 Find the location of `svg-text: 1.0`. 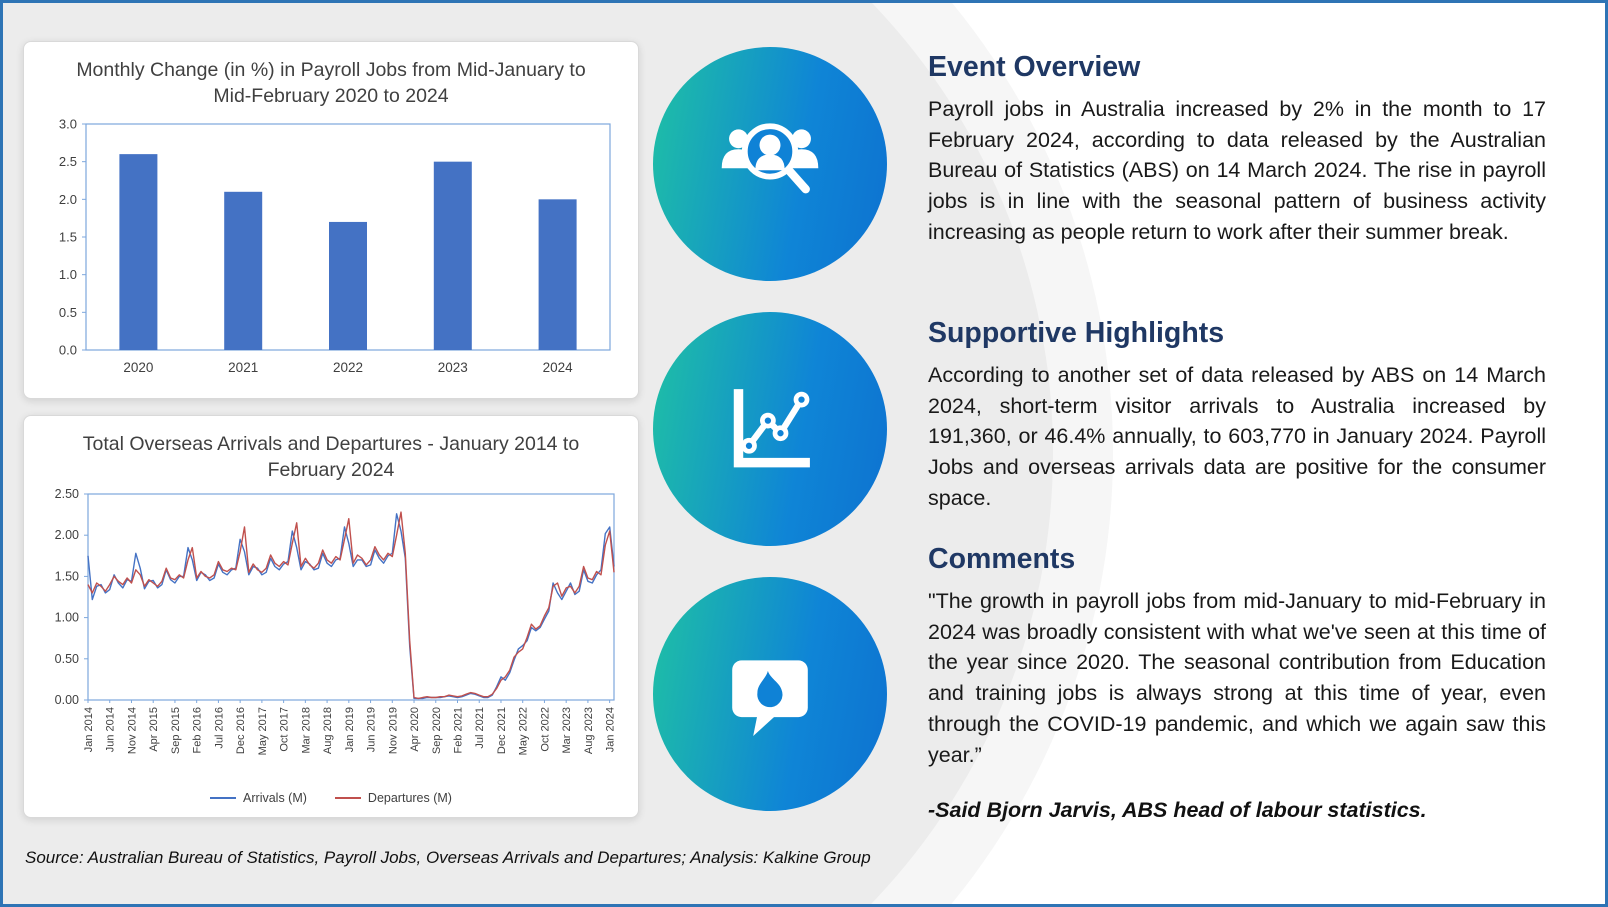

svg-text: 1.0 is located at coordinates (68, 274).